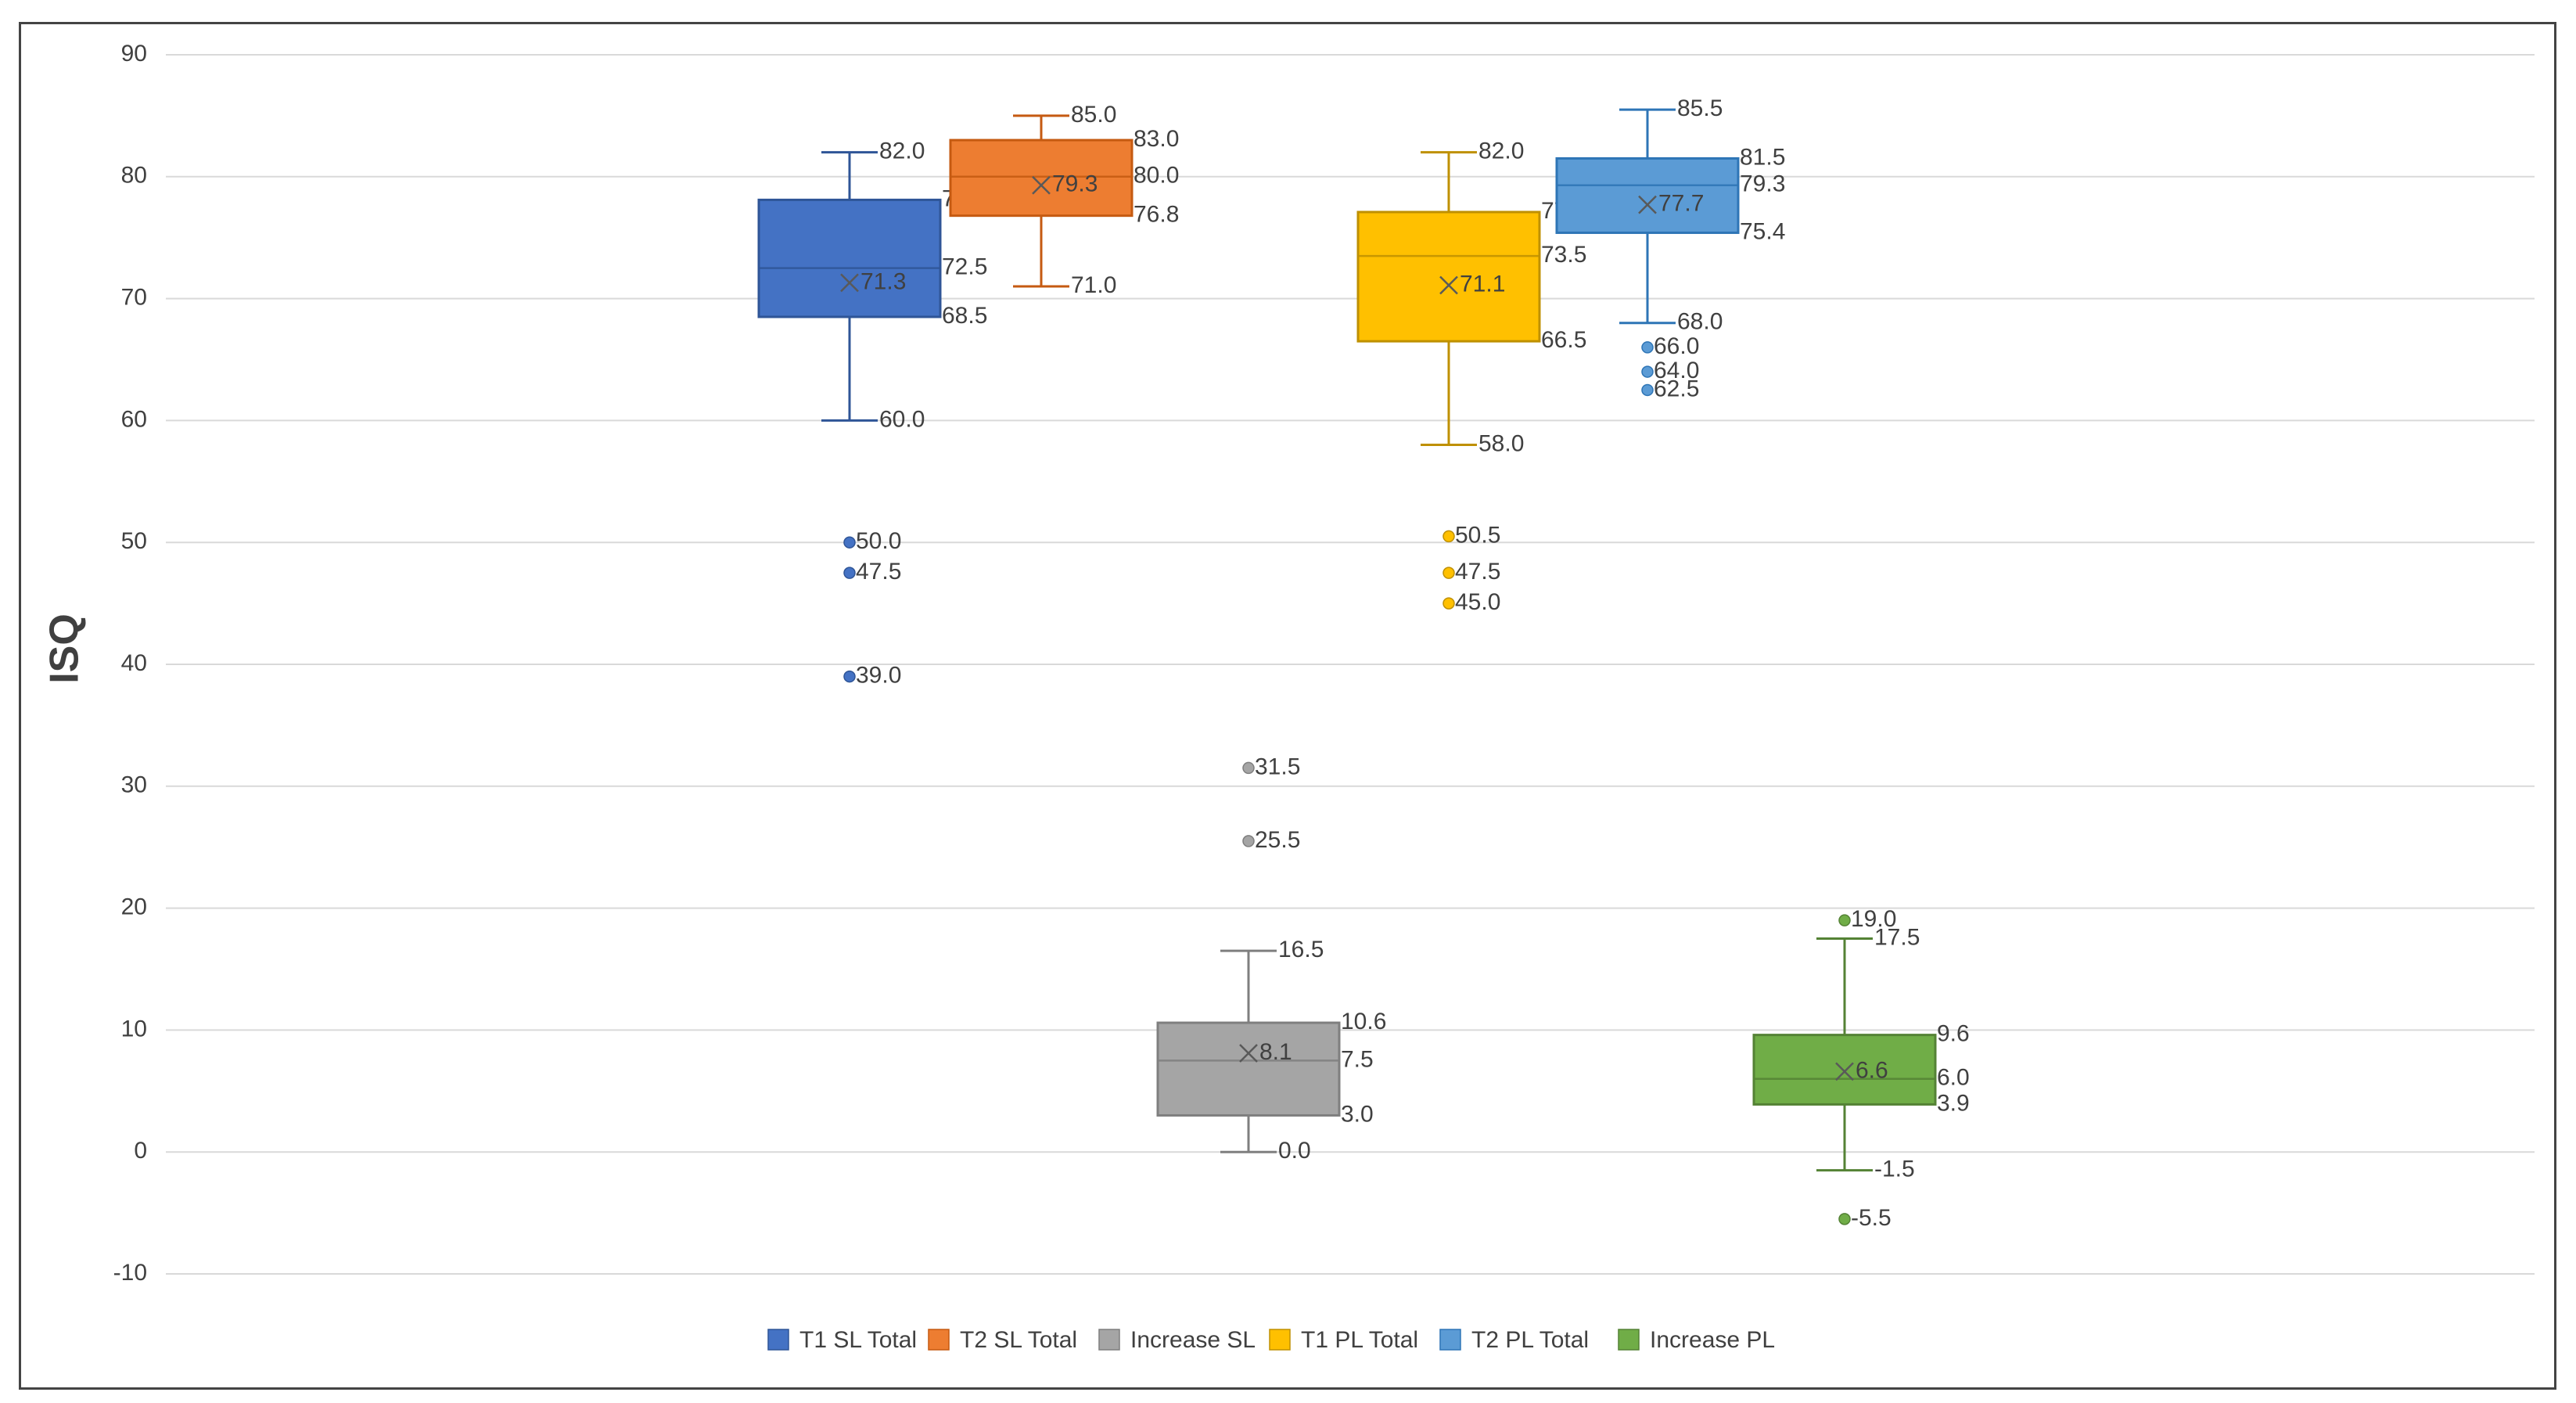 This screenshot has height=1403, width=2576. I want to click on outlier-label: 45.0, so click(1477, 602).